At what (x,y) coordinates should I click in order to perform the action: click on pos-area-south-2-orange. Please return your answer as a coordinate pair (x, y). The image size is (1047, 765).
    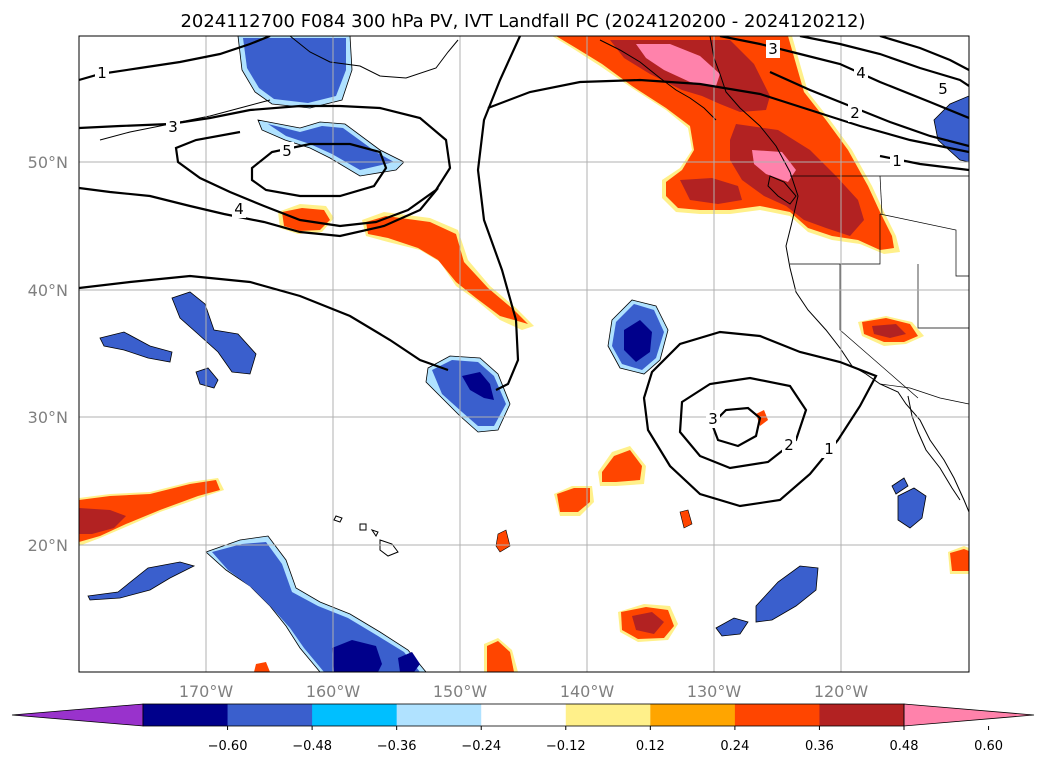
    Looking at the image, I should click on (500, 656).